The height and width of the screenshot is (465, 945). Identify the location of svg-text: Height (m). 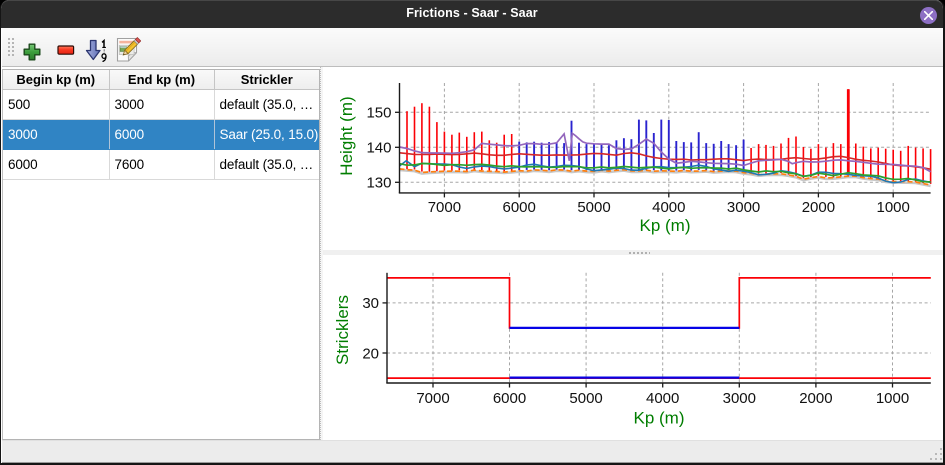
(346, 135).